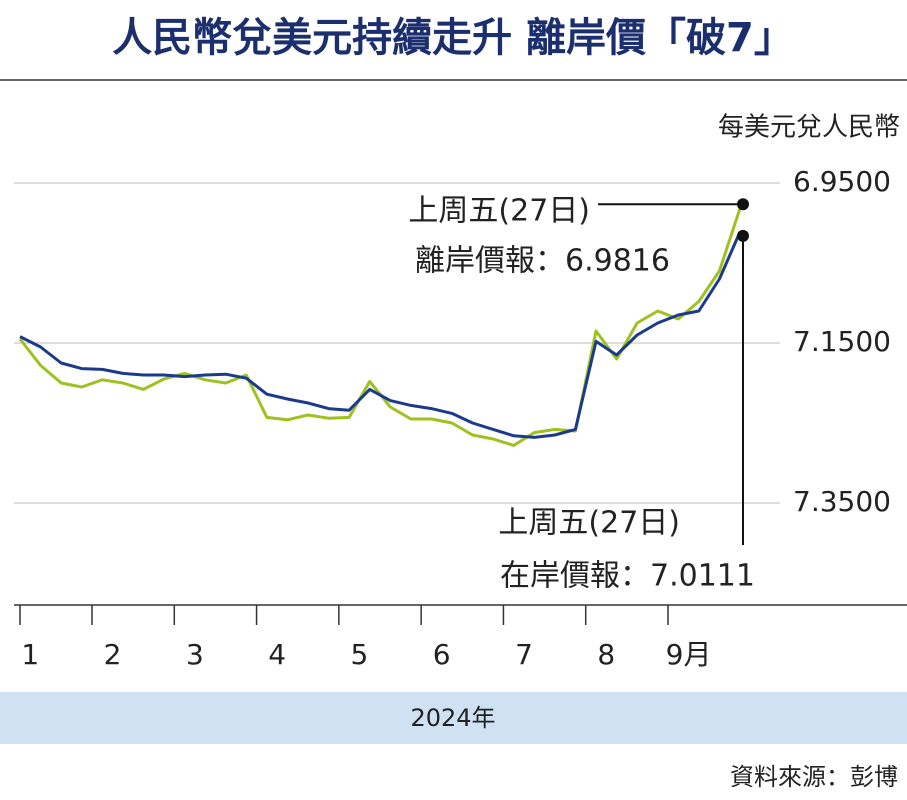 This screenshot has width=907, height=800. I want to click on x-axis-label: 2024年, so click(452, 718).